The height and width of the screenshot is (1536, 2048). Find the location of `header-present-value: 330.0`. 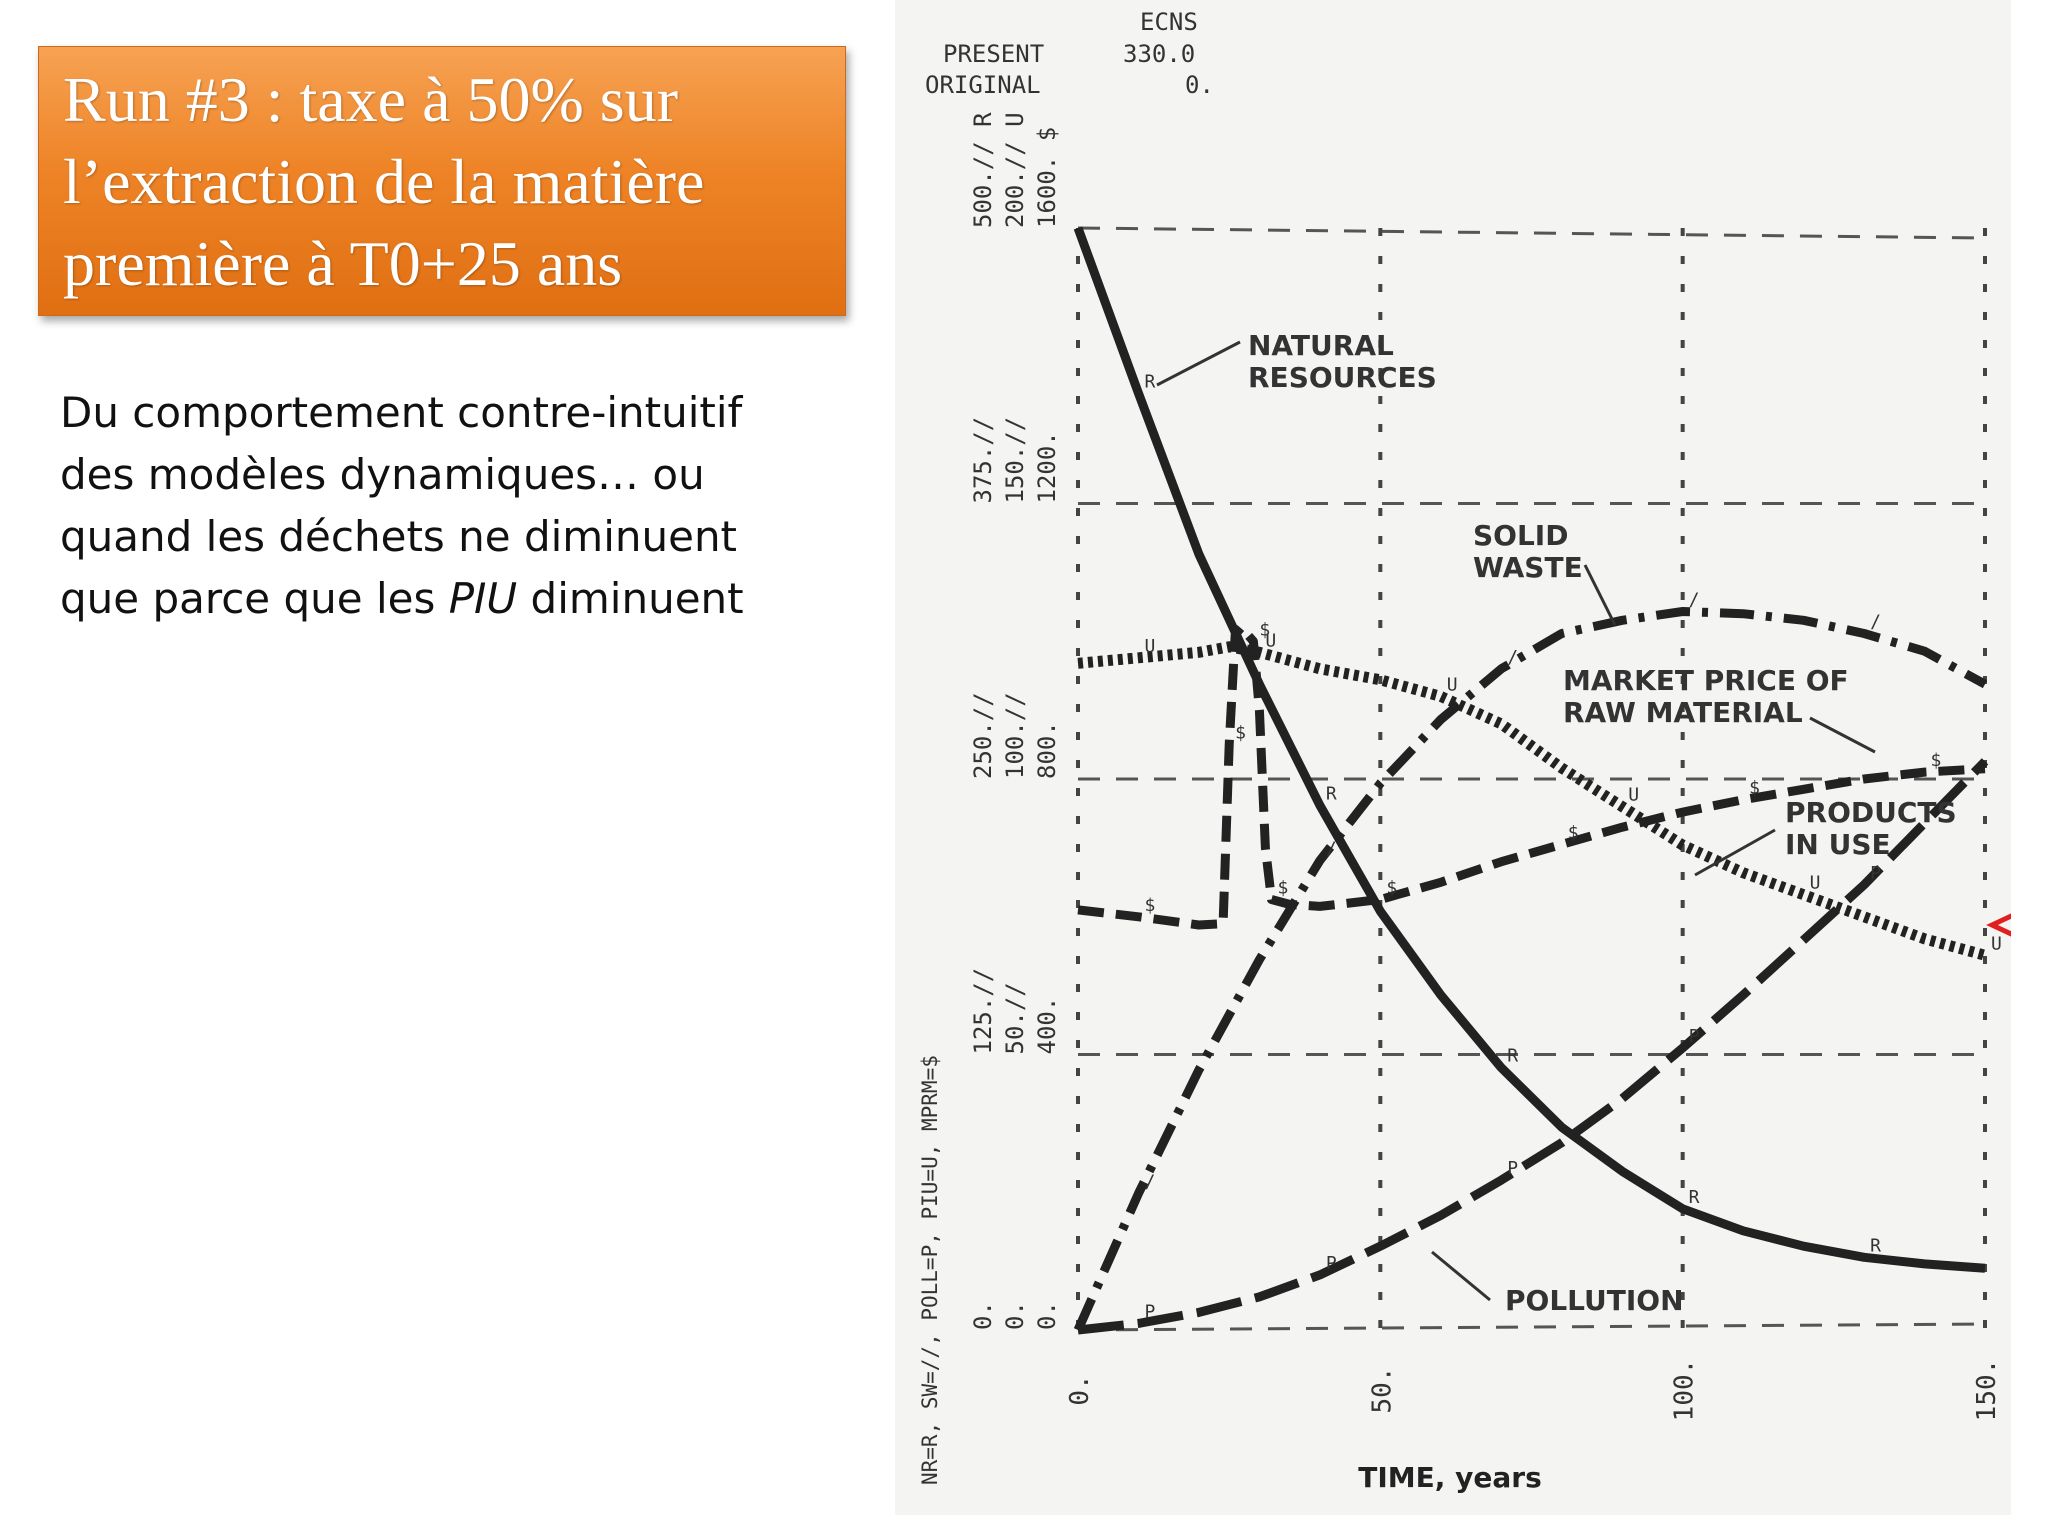

header-present-value: 330.0 is located at coordinates (1159, 54).